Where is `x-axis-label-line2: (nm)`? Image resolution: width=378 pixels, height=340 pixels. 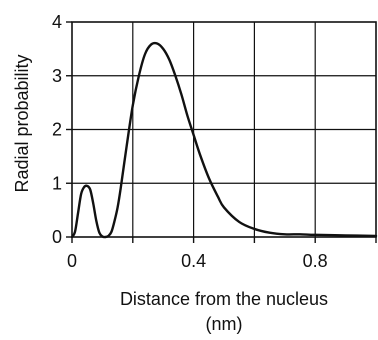
x-axis-label-line2: (nm) is located at coordinates (224, 324).